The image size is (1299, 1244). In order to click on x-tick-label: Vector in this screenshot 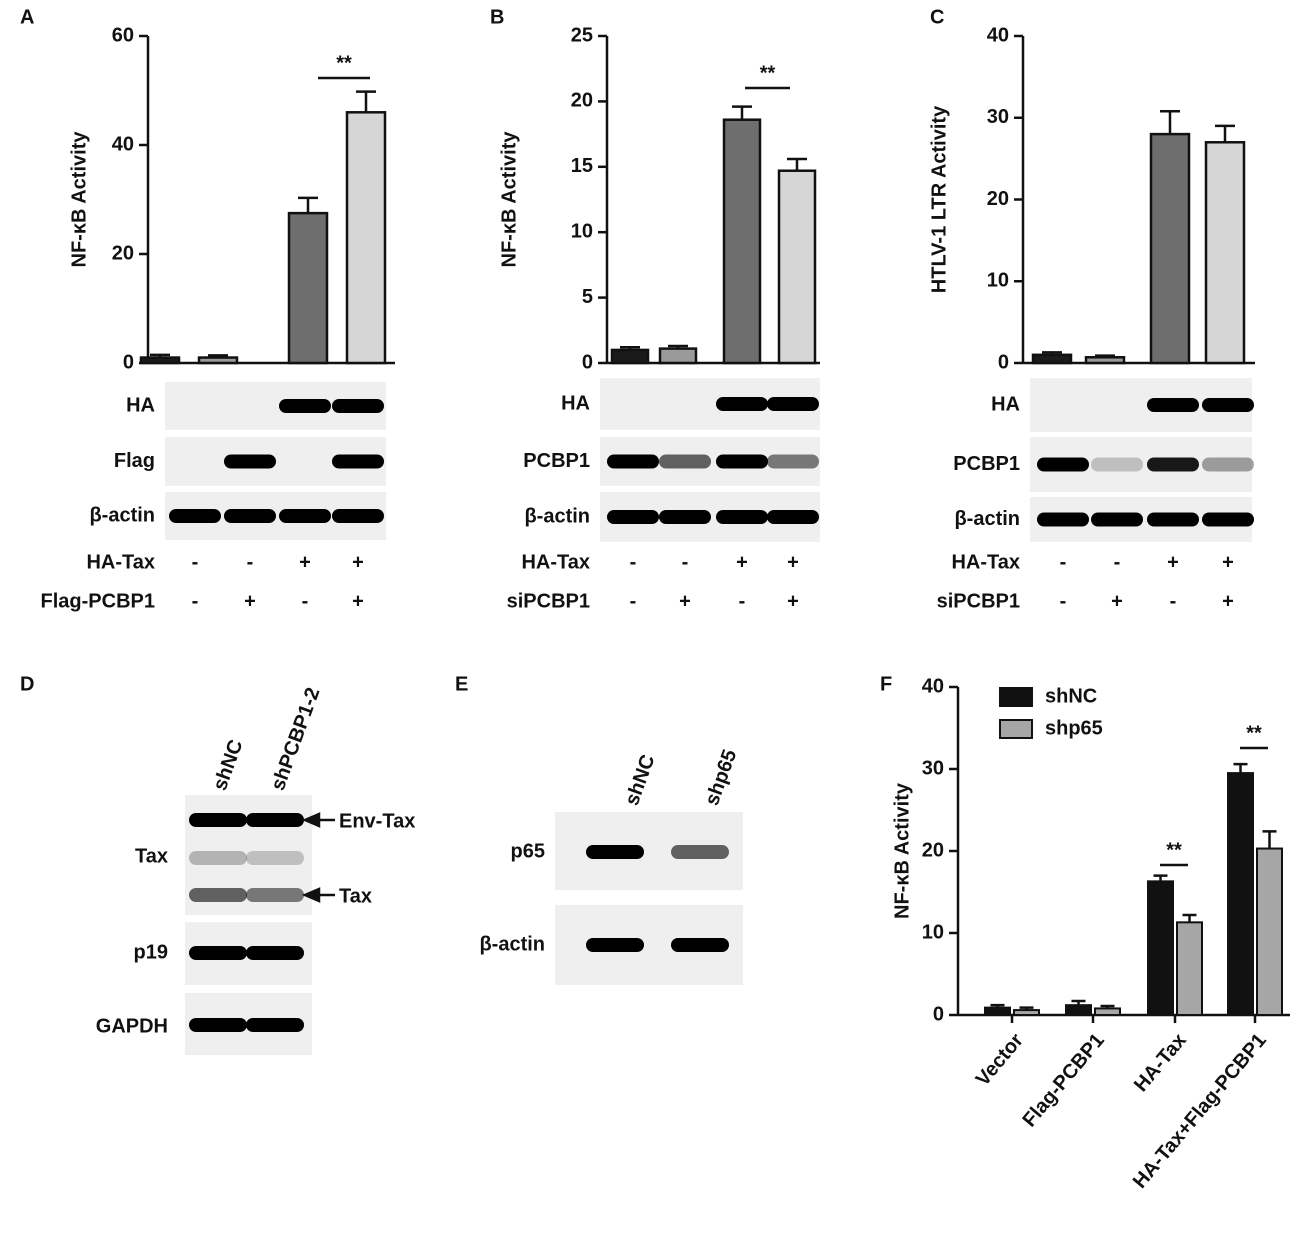, I will do `click(1000, 1059)`.